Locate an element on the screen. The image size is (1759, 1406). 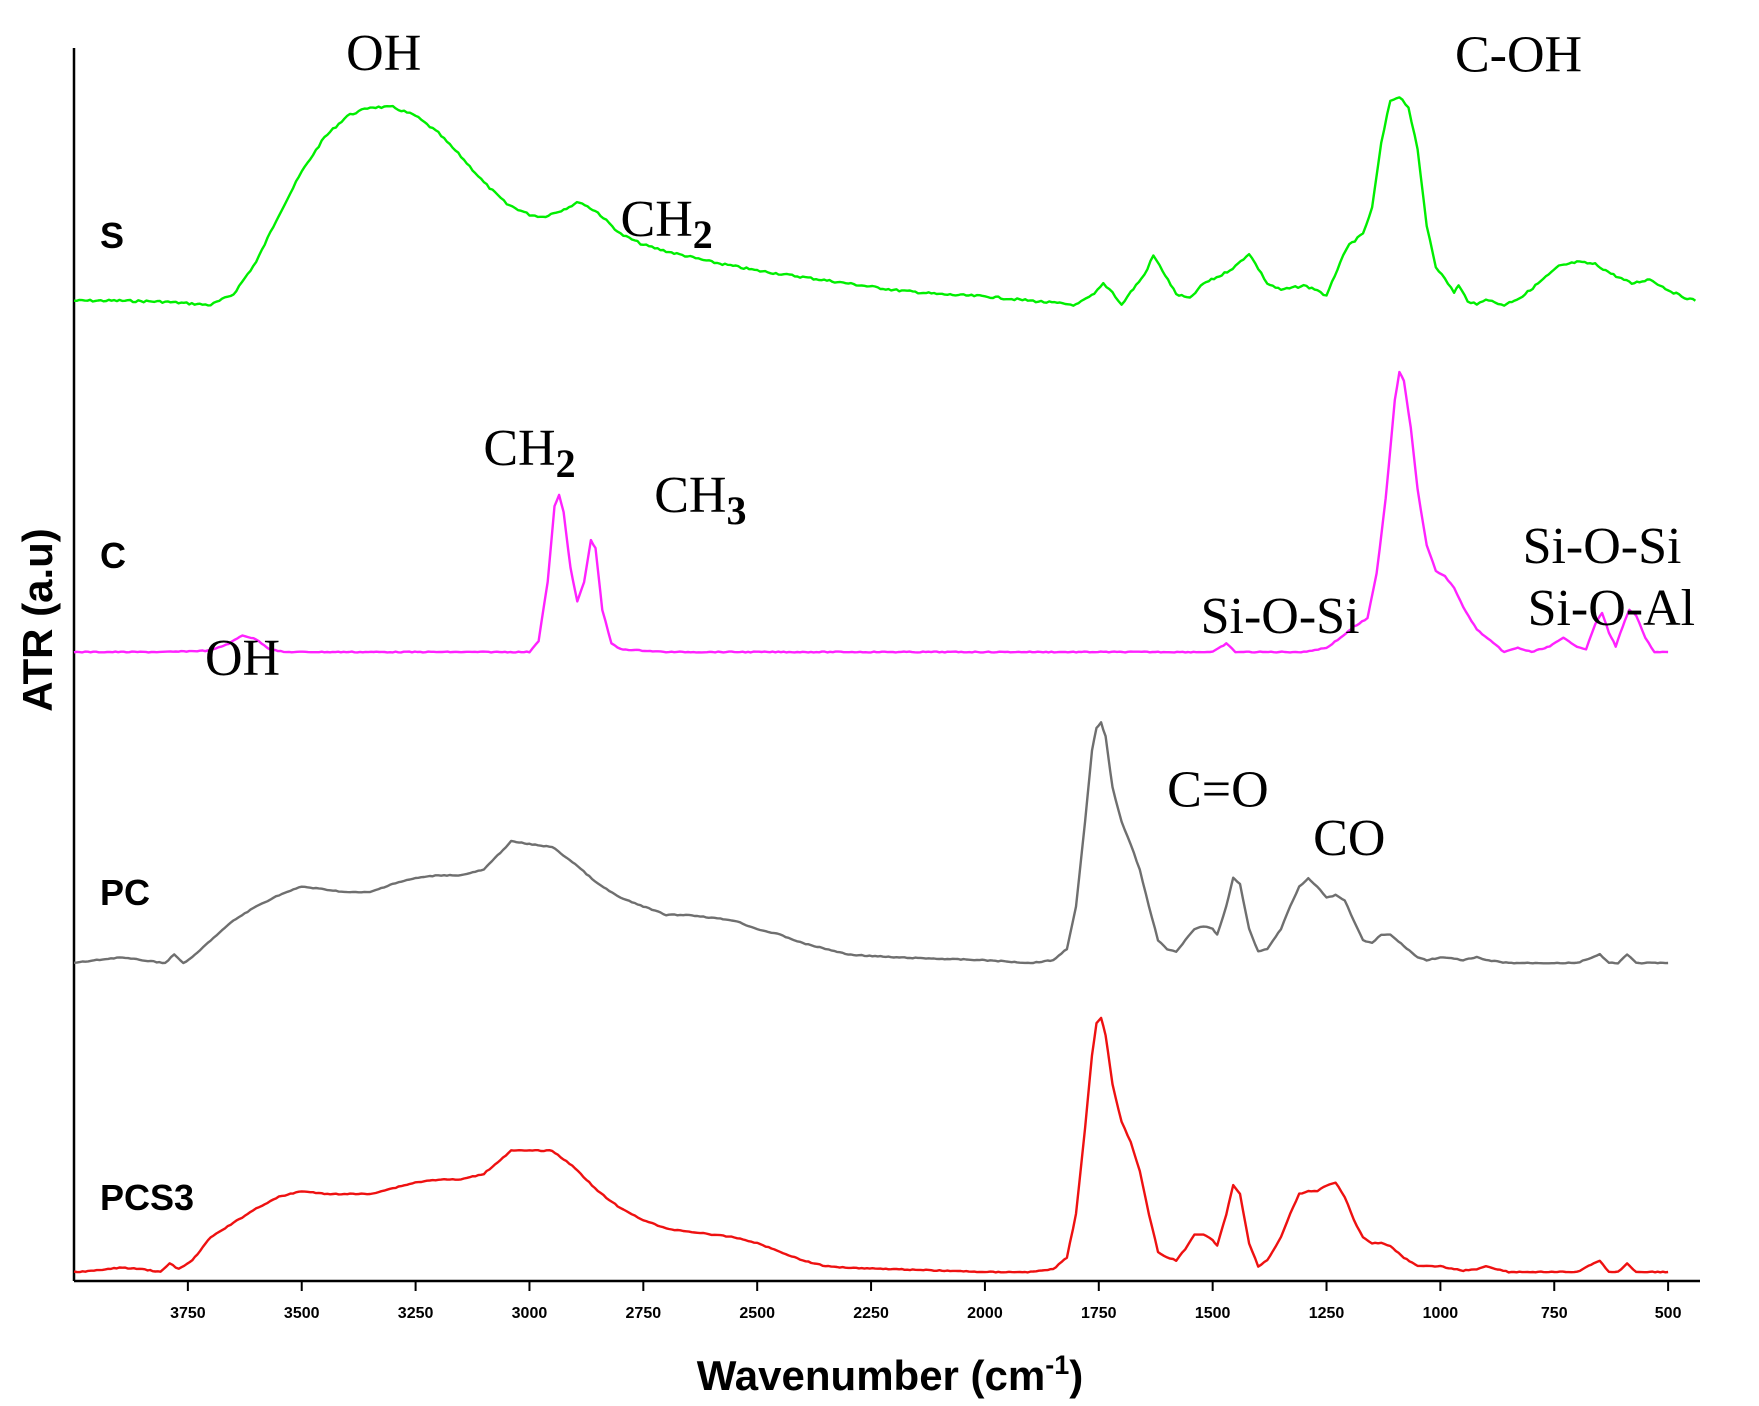
x-axis-title-text: Wavenumber (cm is located at coordinates (871, 1375).